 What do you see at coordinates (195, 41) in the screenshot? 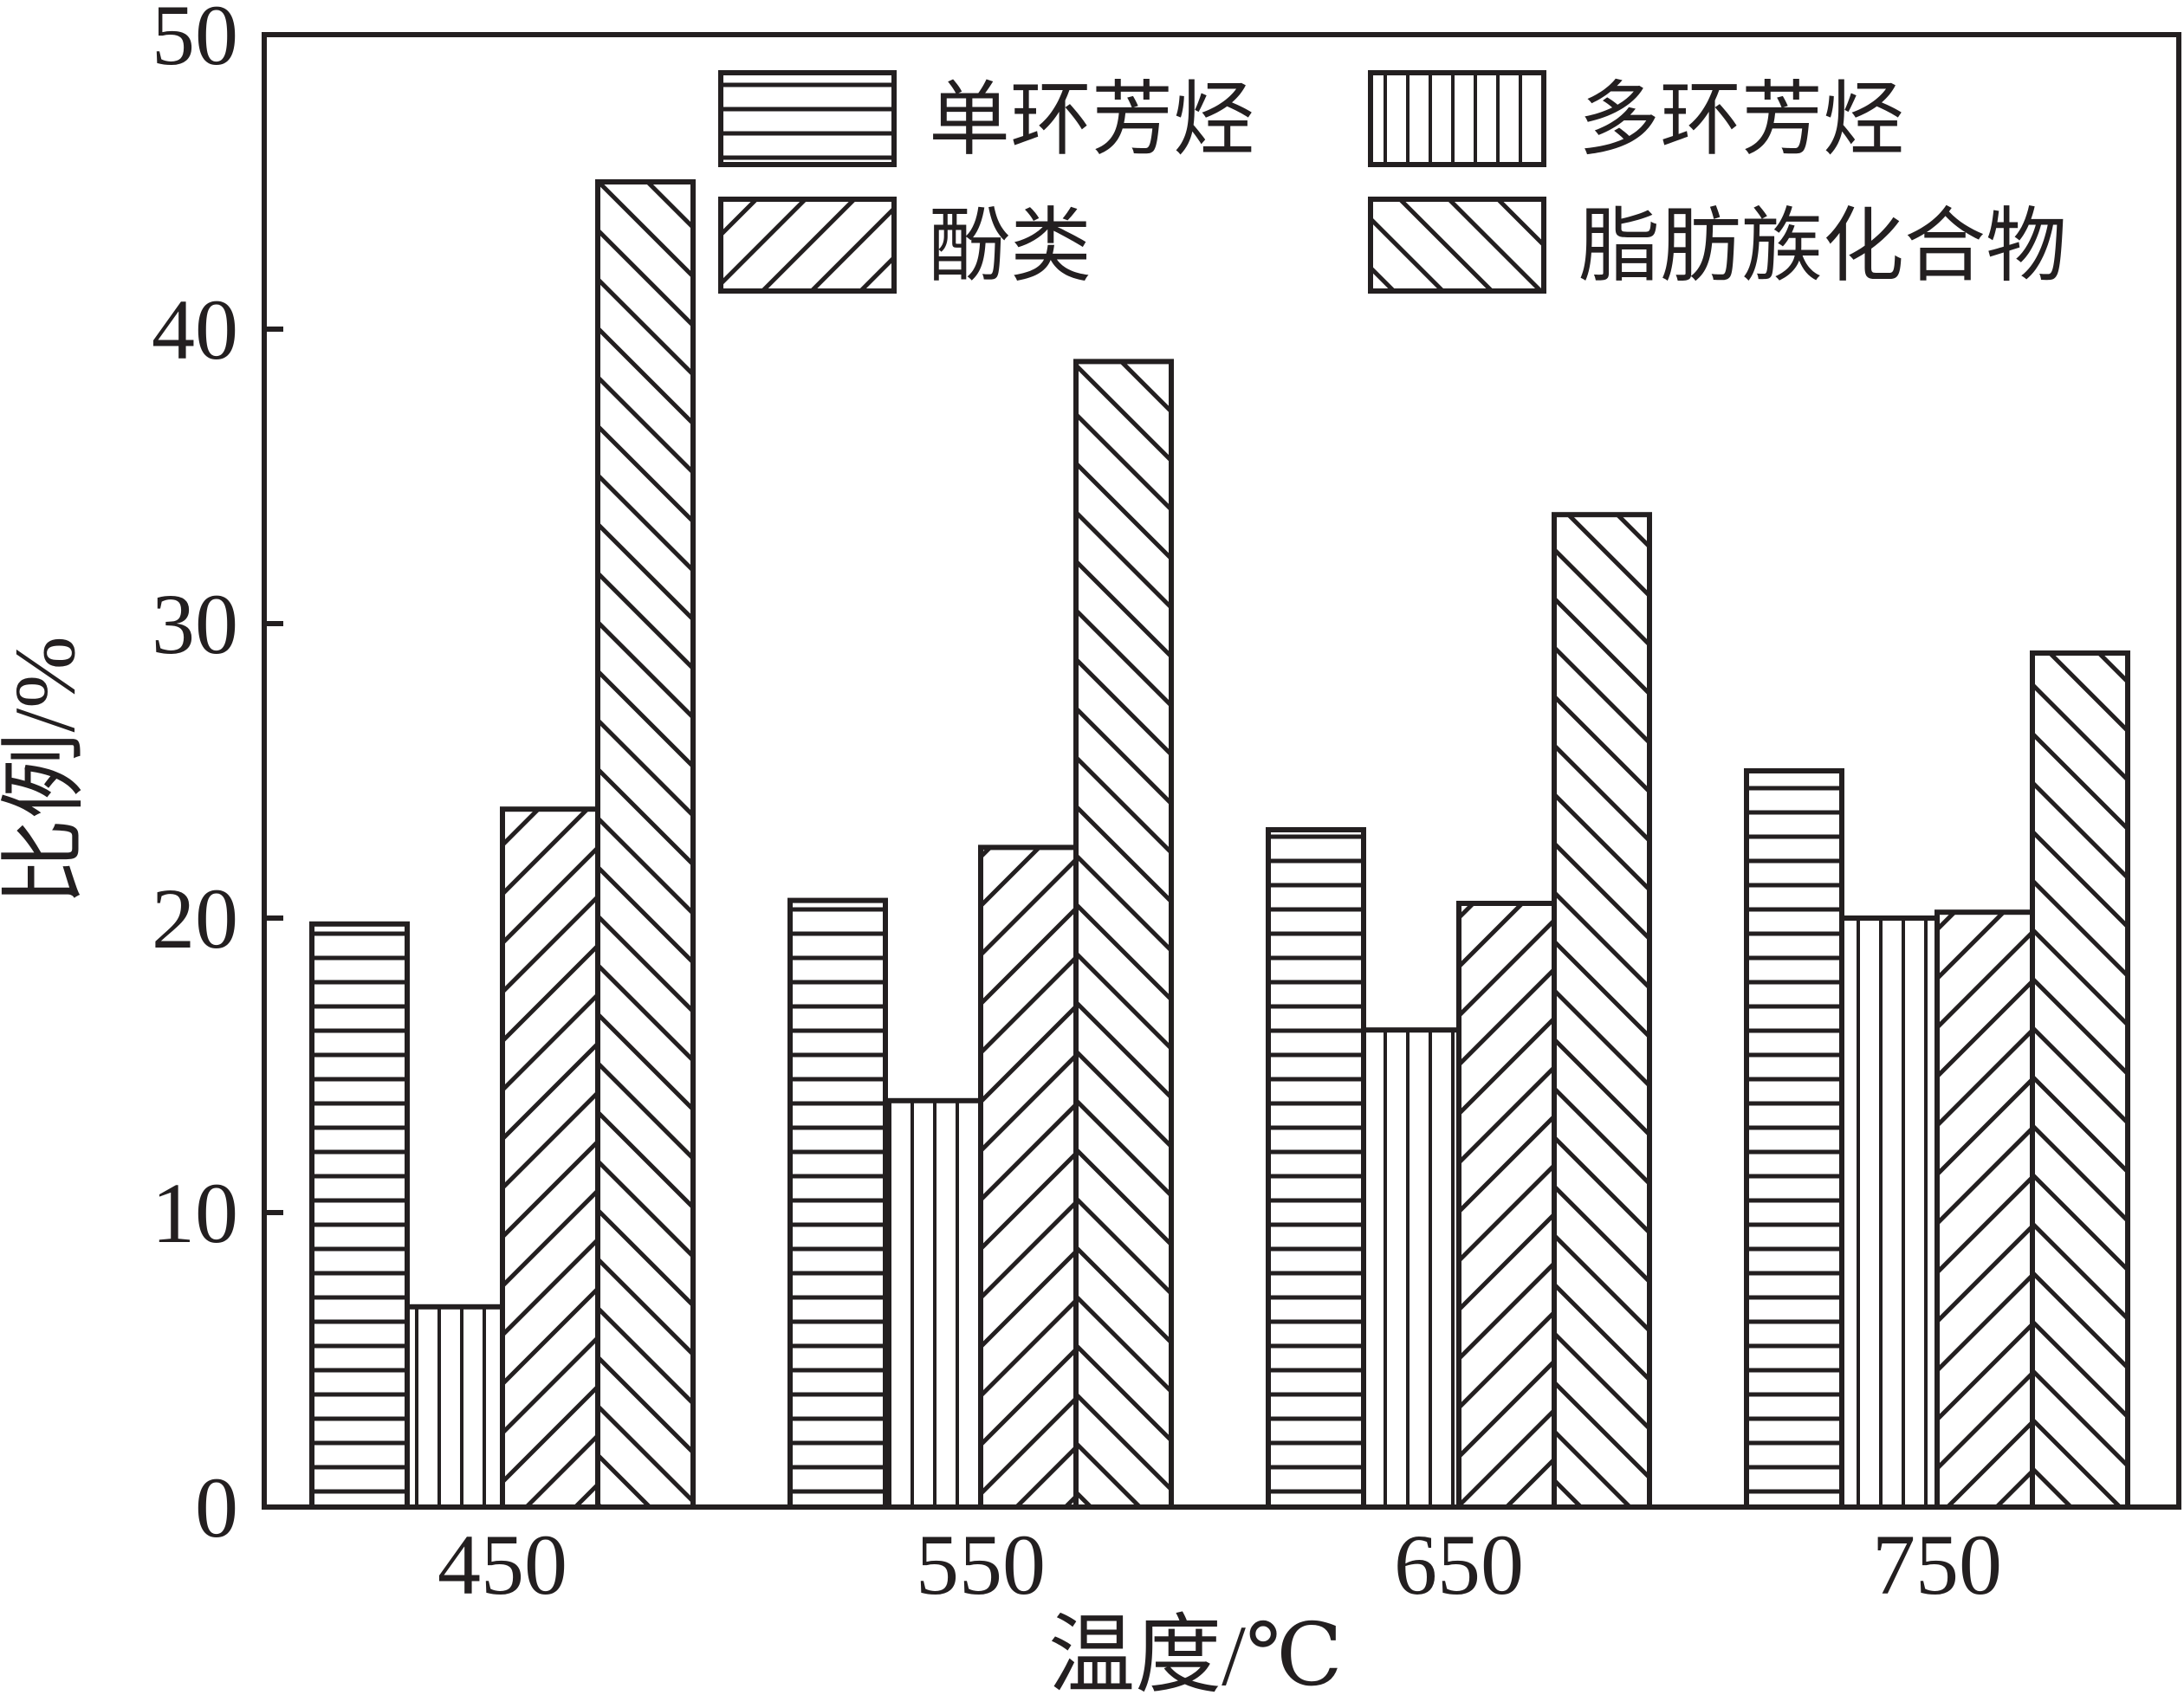
I see `y-tick-label: 50` at bounding box center [195, 41].